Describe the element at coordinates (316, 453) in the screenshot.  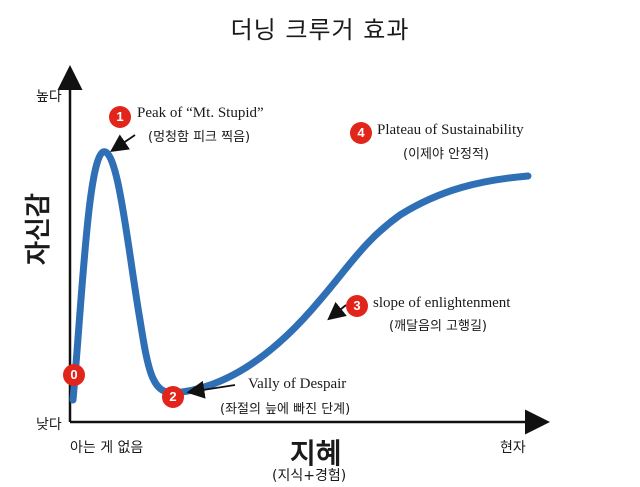
I see `x-axis-label: 지혜` at that location.